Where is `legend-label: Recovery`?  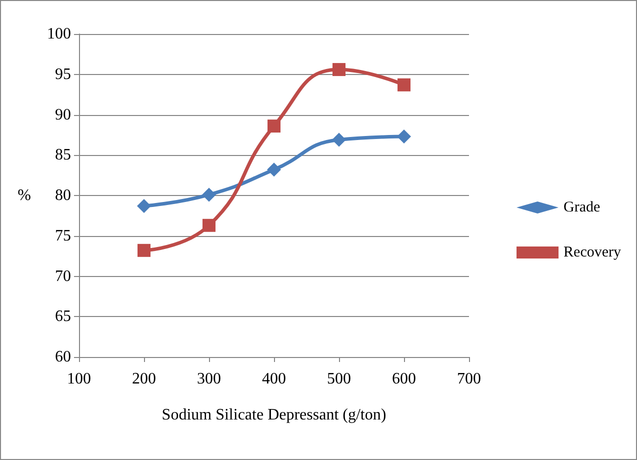 legend-label: Recovery is located at coordinates (593, 252).